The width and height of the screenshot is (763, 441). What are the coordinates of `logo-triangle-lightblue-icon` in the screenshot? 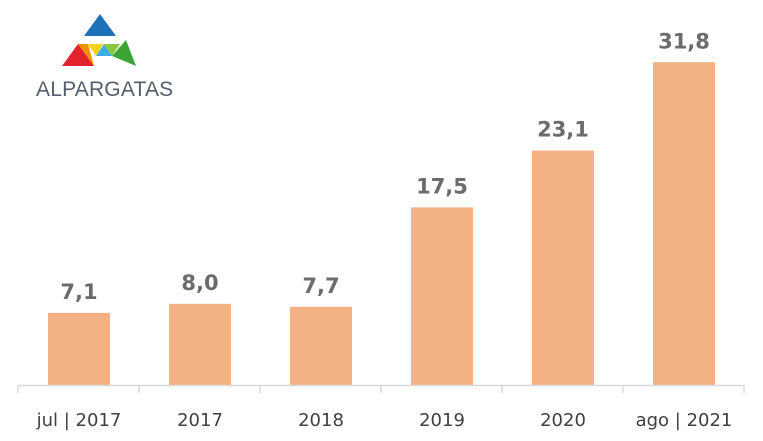 It's located at (104, 50).